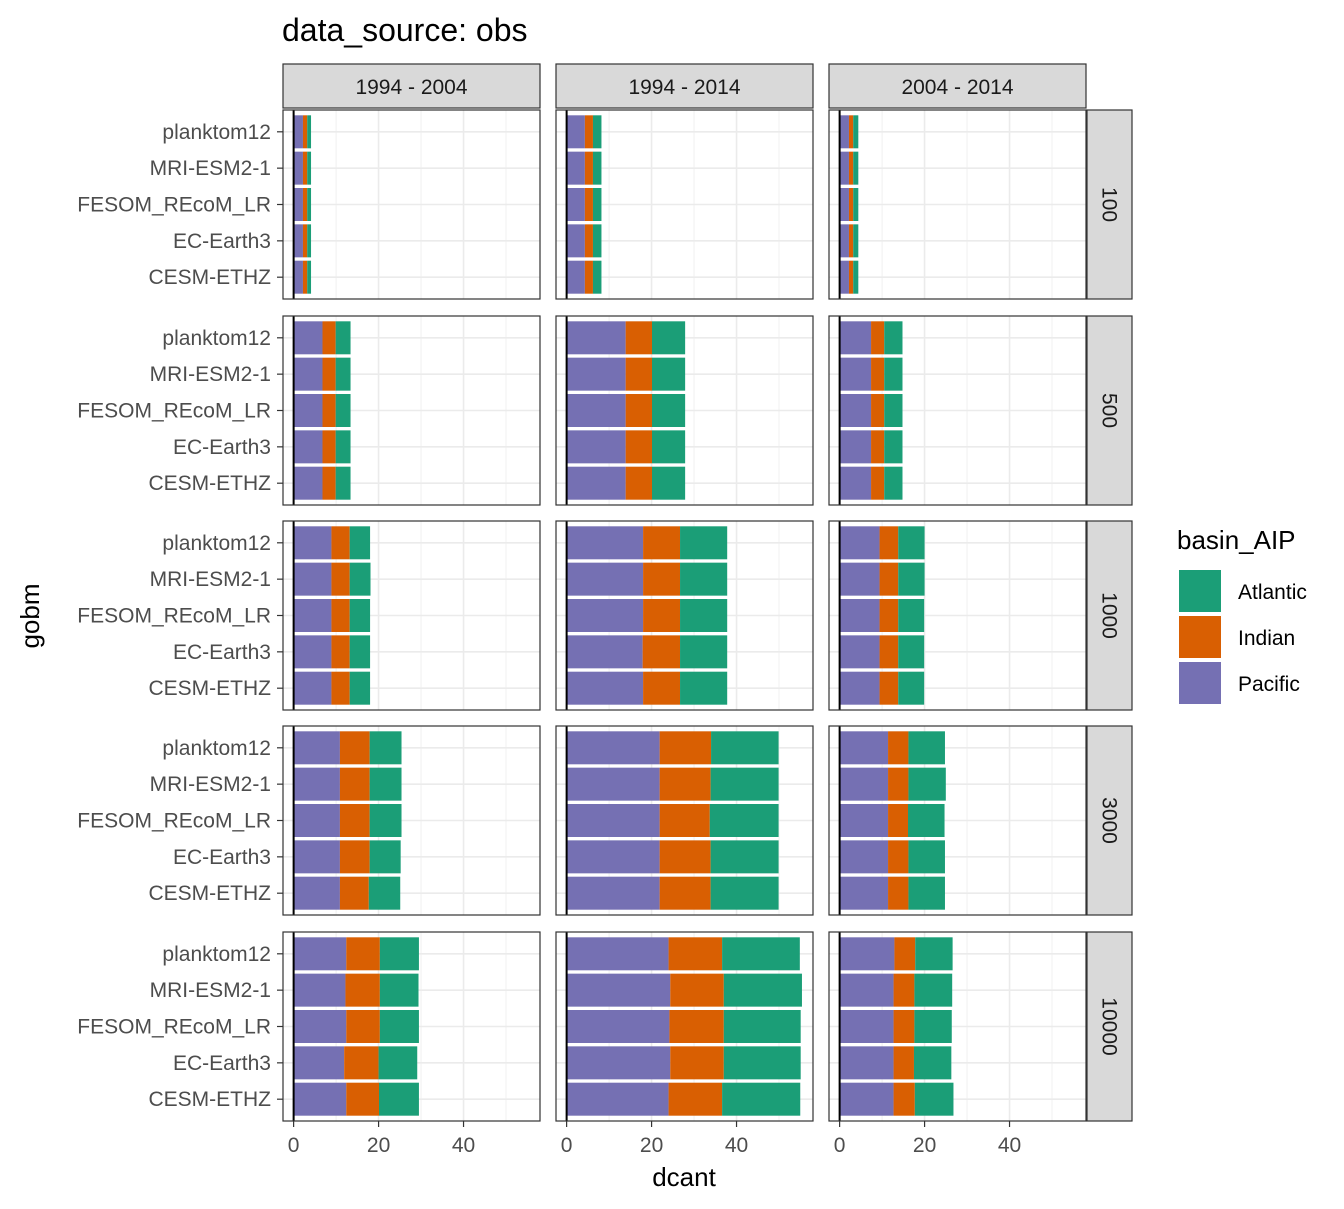  Describe the element at coordinates (222, 447) in the screenshot. I see `y-tick-label: EC-Earth3` at that location.